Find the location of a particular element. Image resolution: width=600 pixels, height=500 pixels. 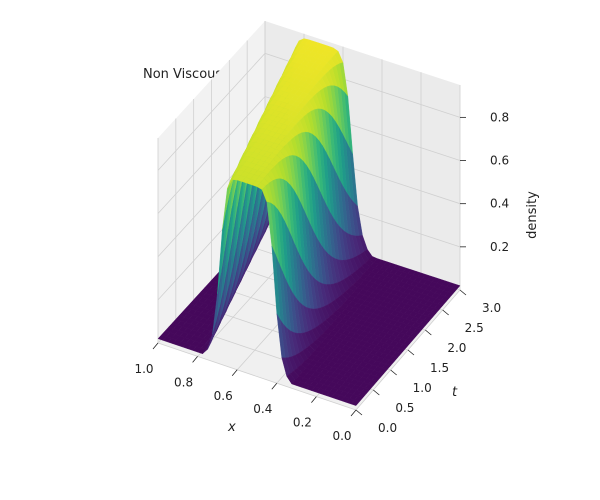

x-tick-label: 0.6 is located at coordinates (223, 396).